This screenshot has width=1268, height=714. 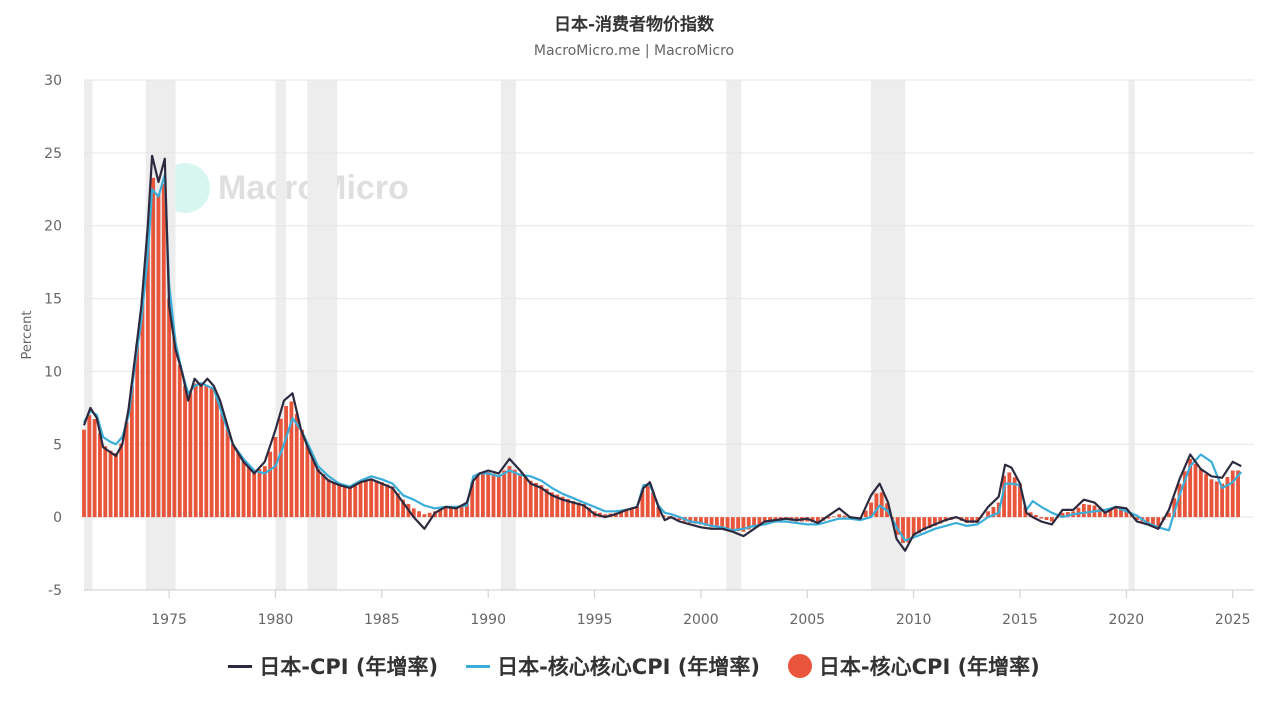 What do you see at coordinates (333, 666) in the screenshot?
I see `legend-item-cpi: 日本-CPI (年增率)` at bounding box center [333, 666].